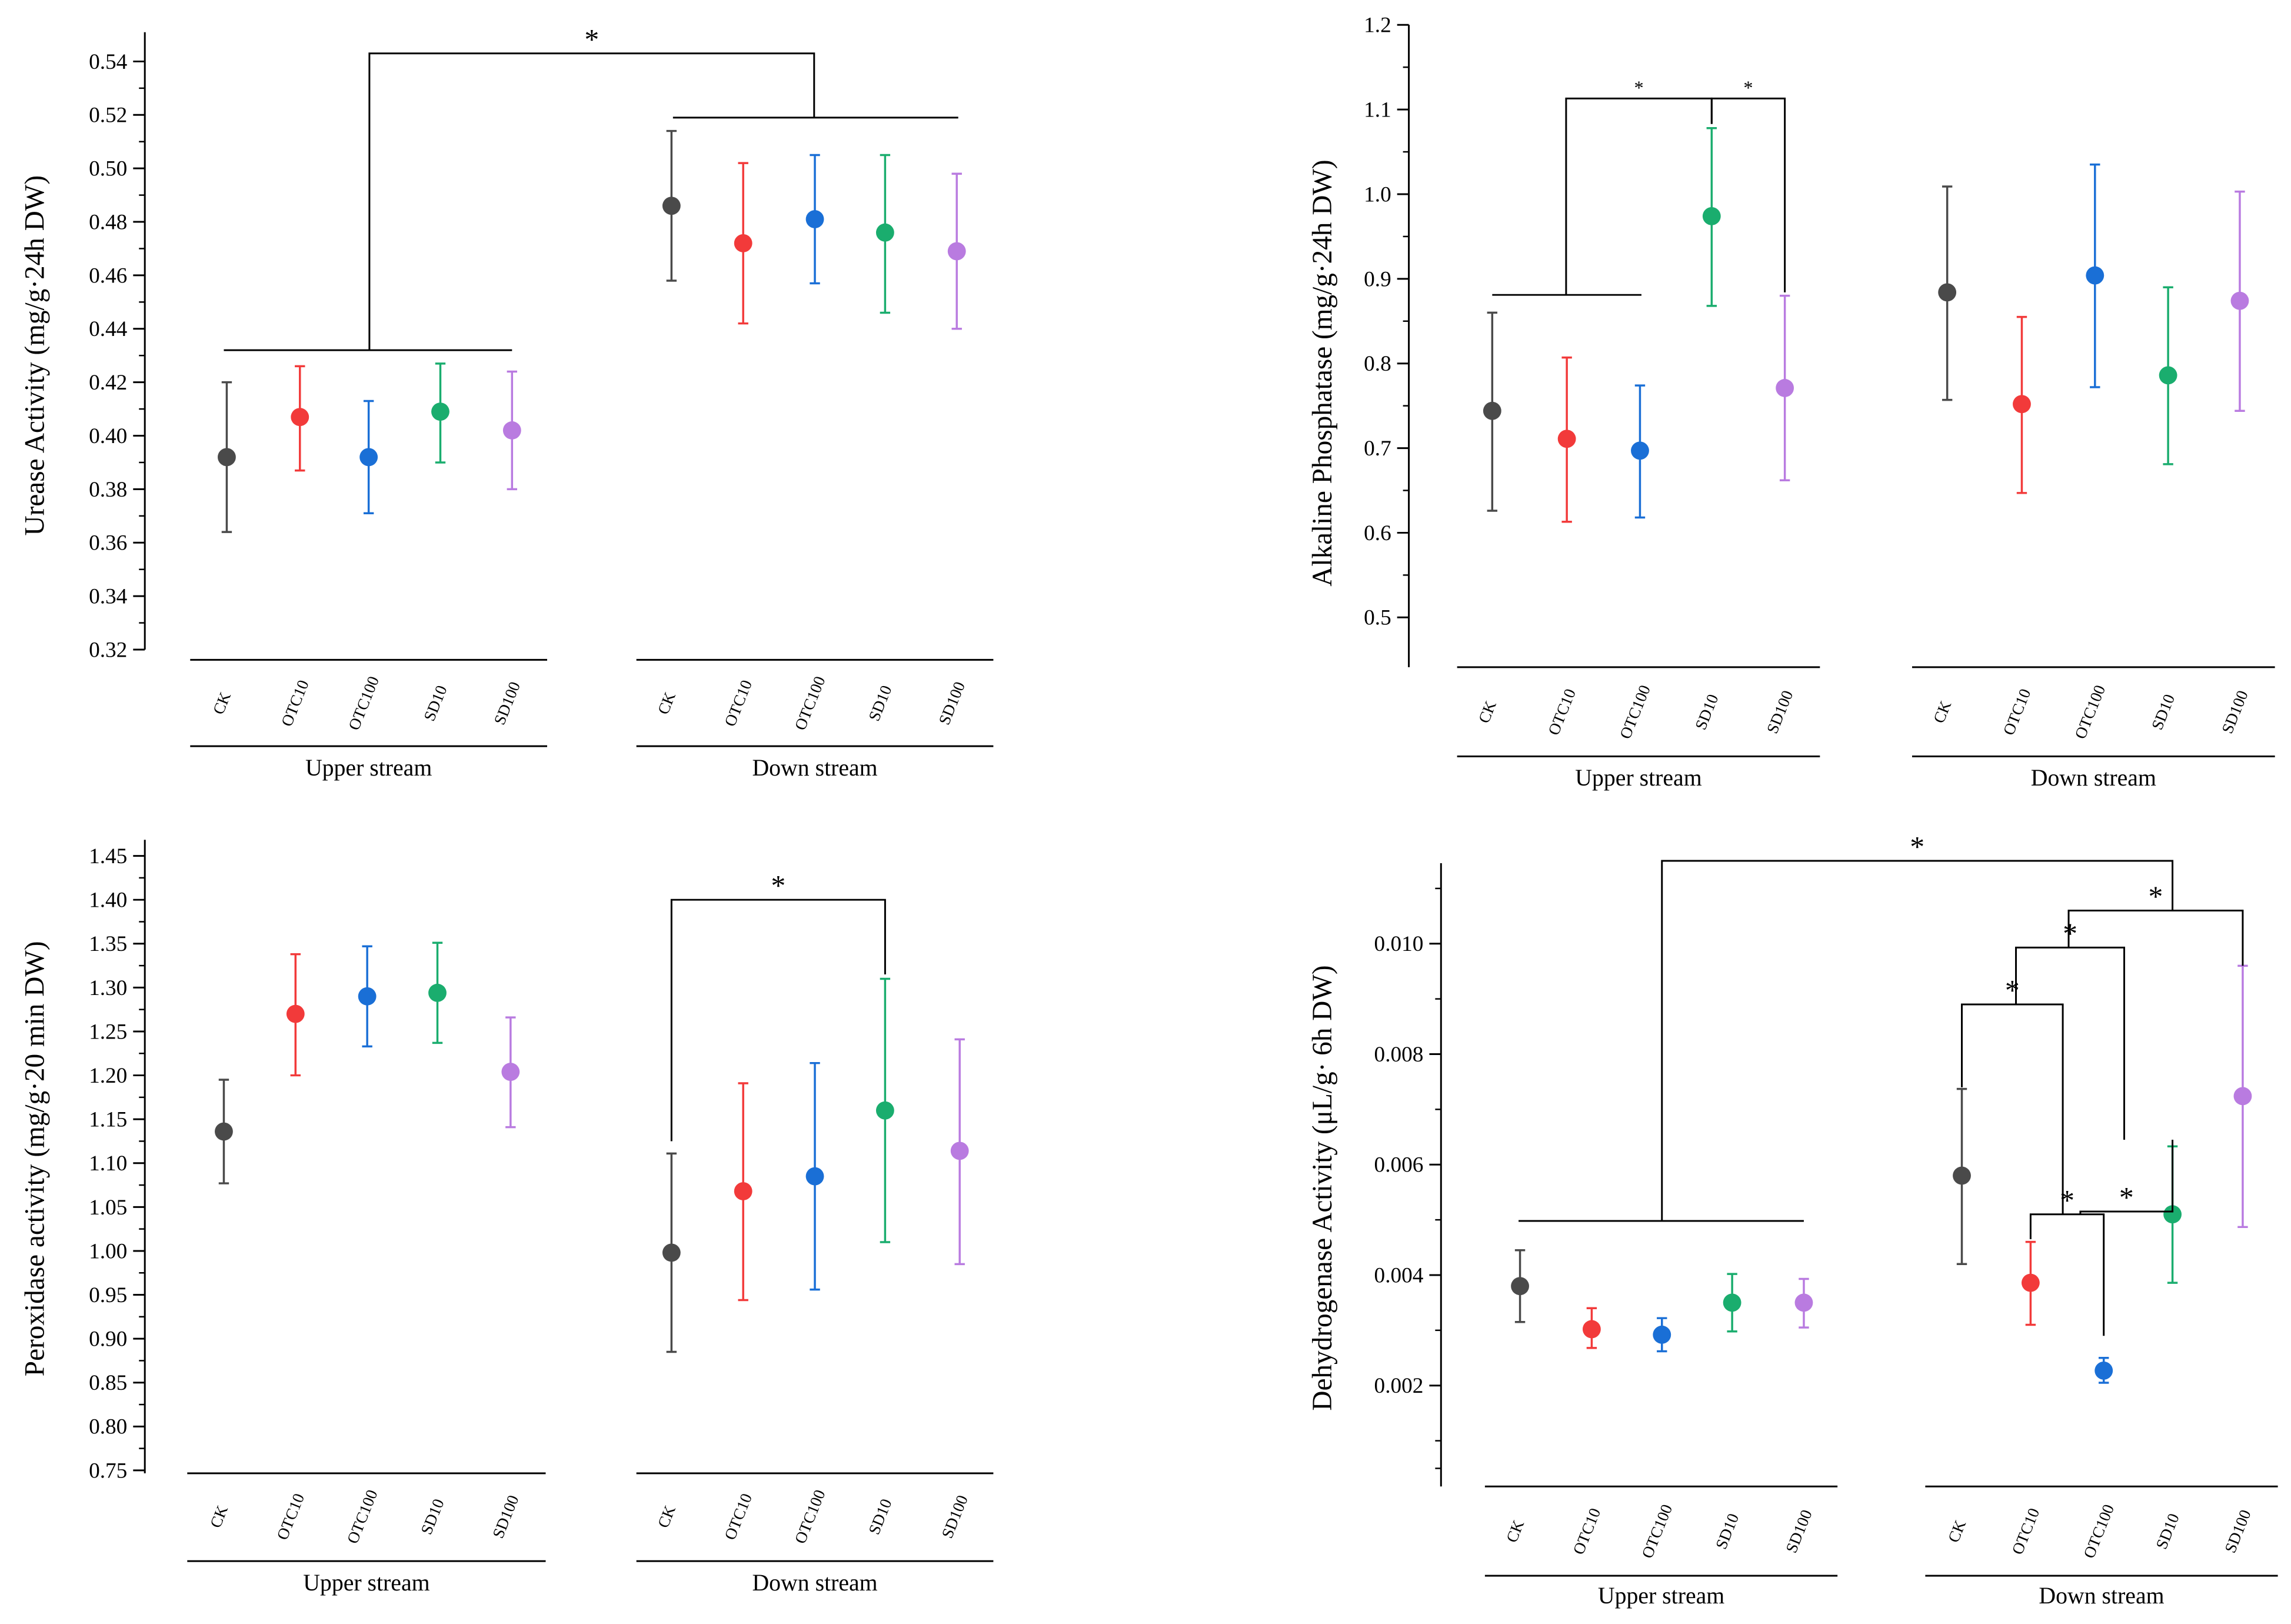  I want to click on urease-point-upper-stream-ck, so click(227, 457).